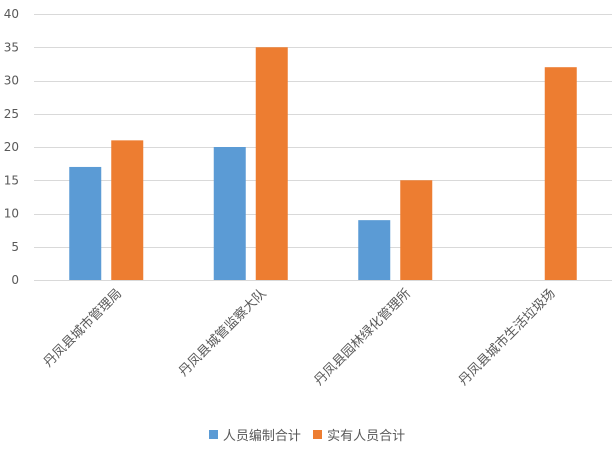  What do you see at coordinates (363, 337) in the screenshot?
I see `x-category-label: 丹凤县园林绿化管理所` at bounding box center [363, 337].